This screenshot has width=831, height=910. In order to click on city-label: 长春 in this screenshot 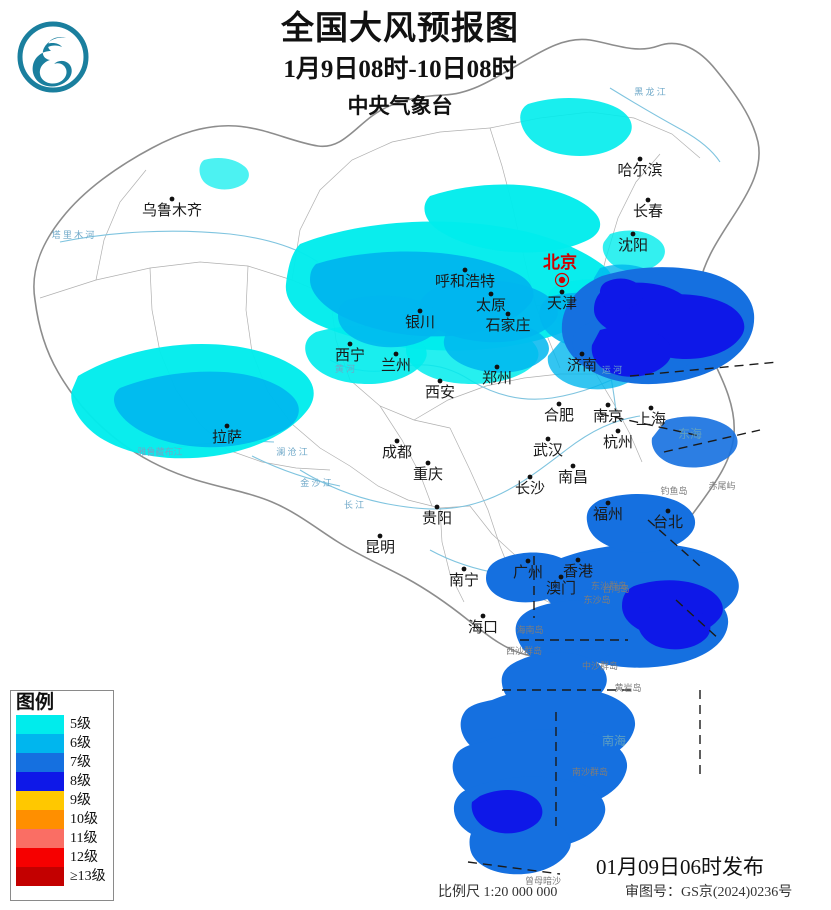, I will do `click(648, 211)`.